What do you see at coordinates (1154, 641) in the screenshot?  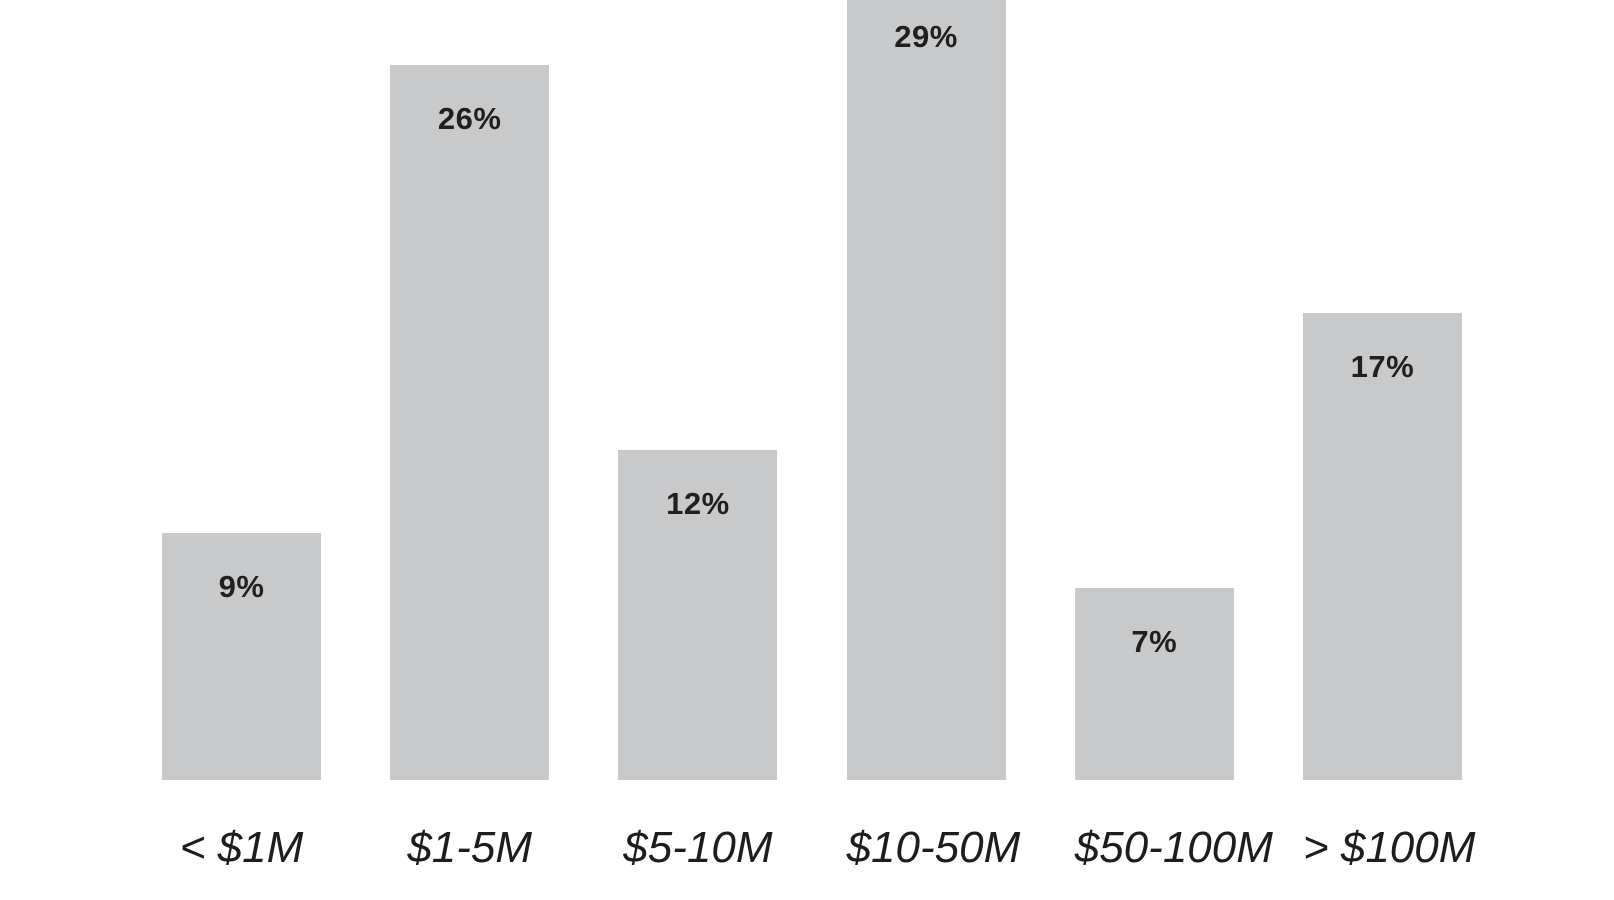 I see `bar-value-label-50-100m: 7%` at bounding box center [1154, 641].